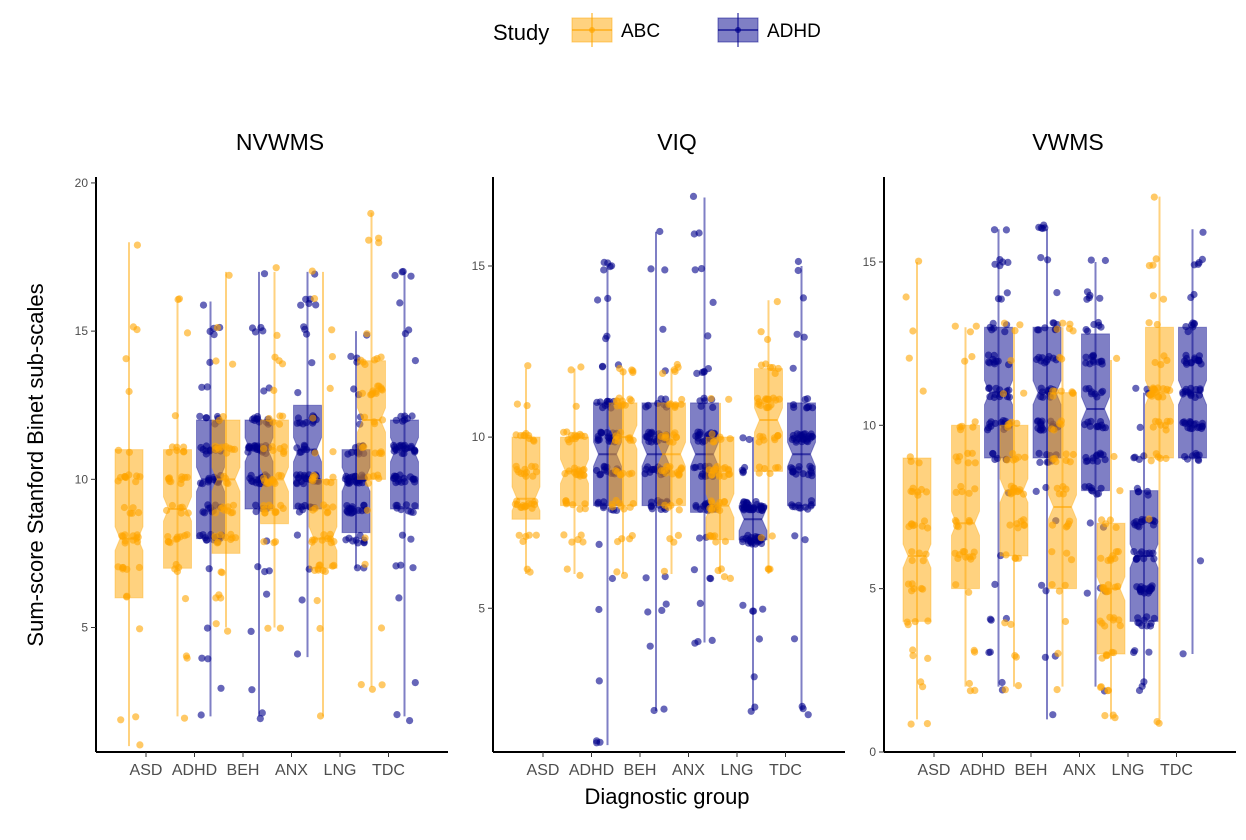  What do you see at coordinates (404, 464) in the screenshot?
I see `box-body` at bounding box center [404, 464].